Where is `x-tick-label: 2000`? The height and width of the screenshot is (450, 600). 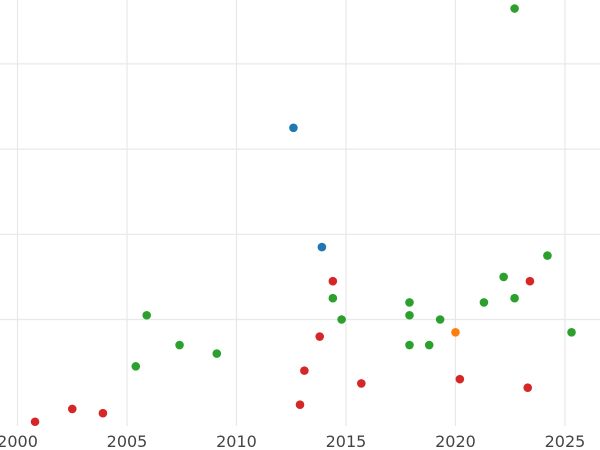
x-tick-label: 2000 is located at coordinates (19, 441).